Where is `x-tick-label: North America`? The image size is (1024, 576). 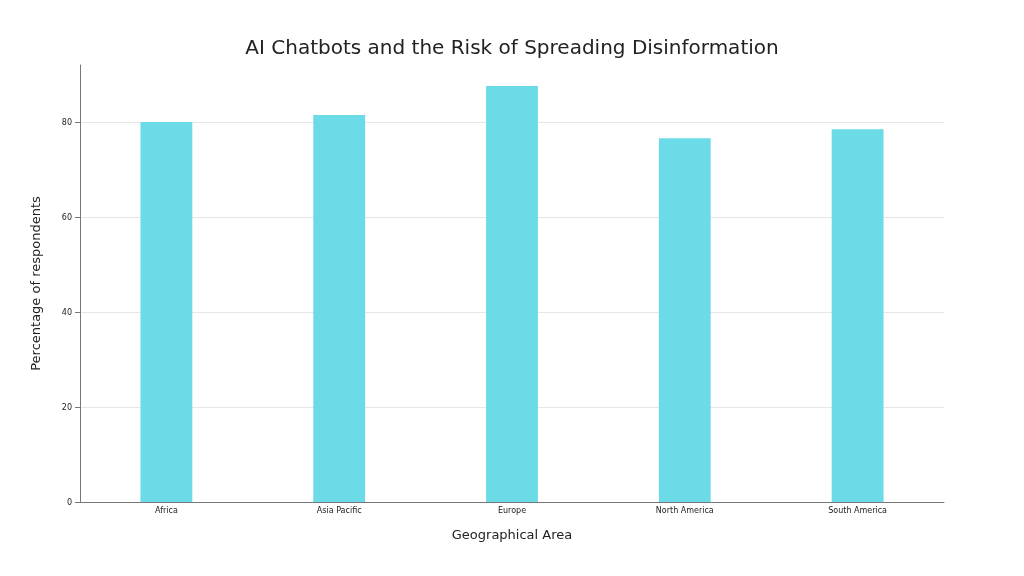
x-tick-label: North America is located at coordinates (684, 510).